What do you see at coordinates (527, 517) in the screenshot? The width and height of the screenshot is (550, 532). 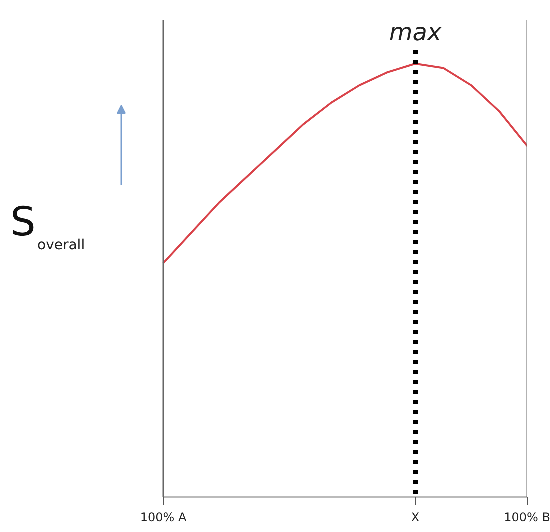 I see `x-tick-label: 100% B` at bounding box center [527, 517].